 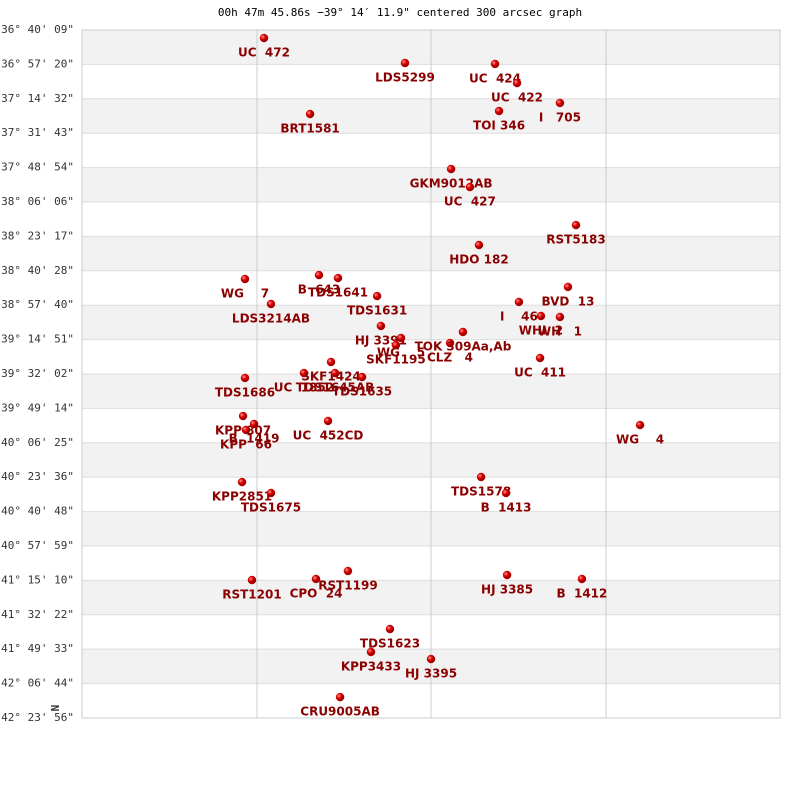 I want to click on star-label: SKF1424, so click(x=331, y=376).